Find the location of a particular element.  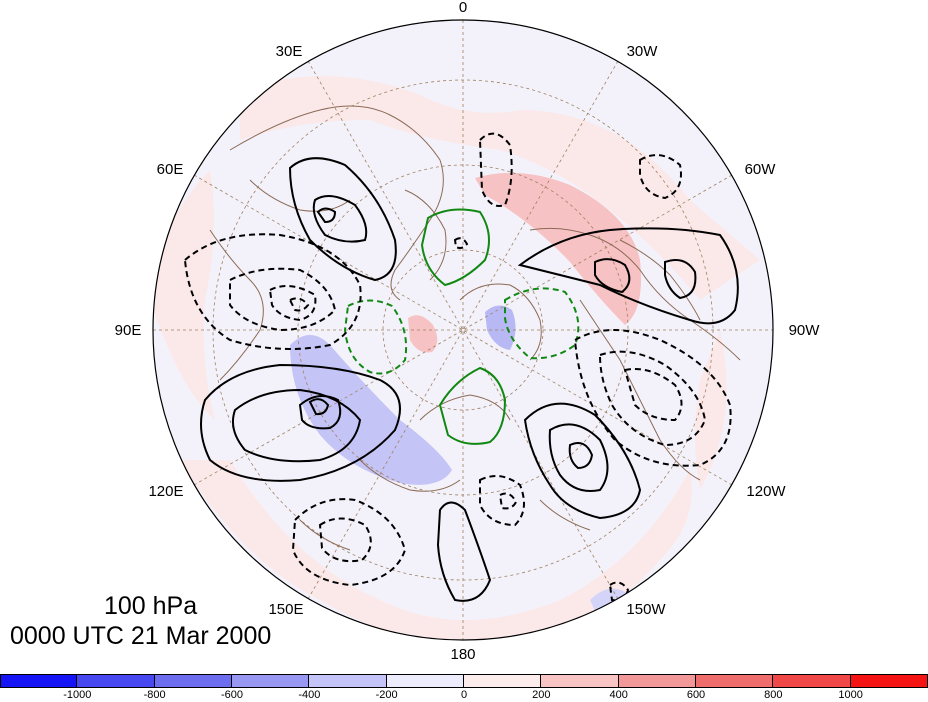

pink-shading-west is located at coordinates (184, 295).